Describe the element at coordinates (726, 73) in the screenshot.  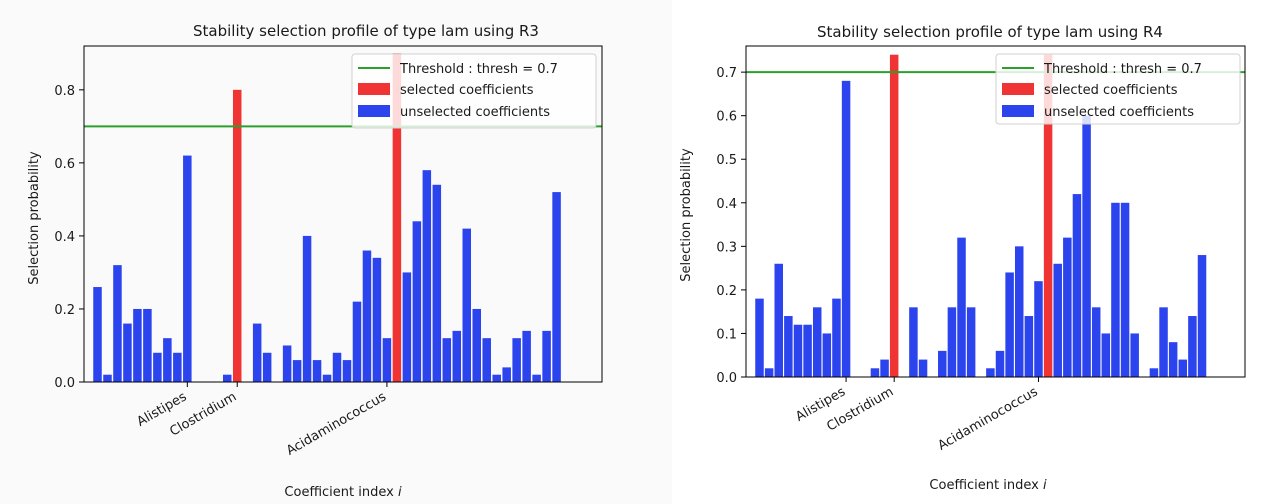
I see `y-tick-label: 0.7` at that location.